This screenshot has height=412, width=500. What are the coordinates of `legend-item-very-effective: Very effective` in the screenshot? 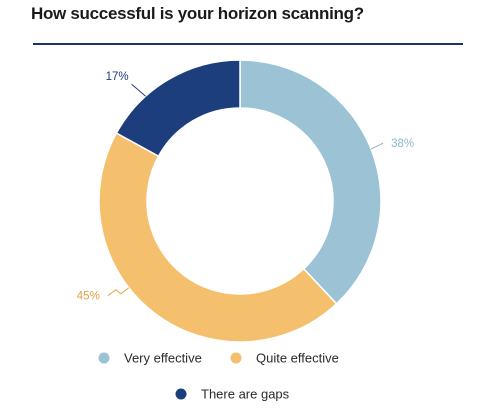 It's located at (150, 358).